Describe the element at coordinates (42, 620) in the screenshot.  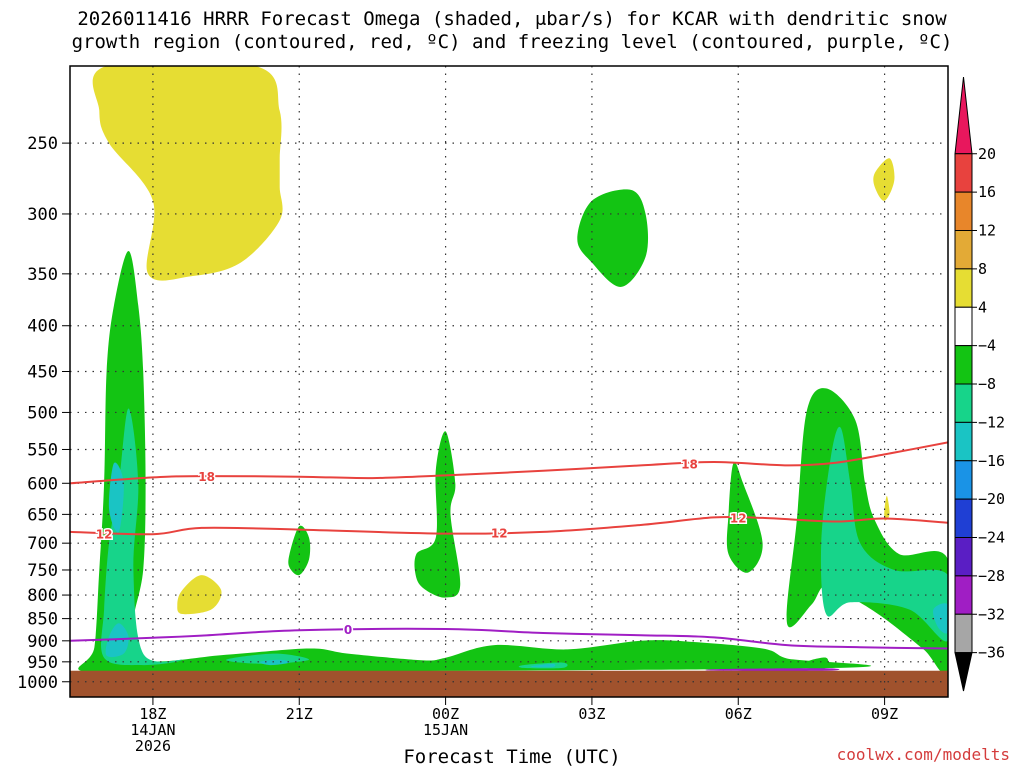
I see `y-tick-label-850: 850` at that location.